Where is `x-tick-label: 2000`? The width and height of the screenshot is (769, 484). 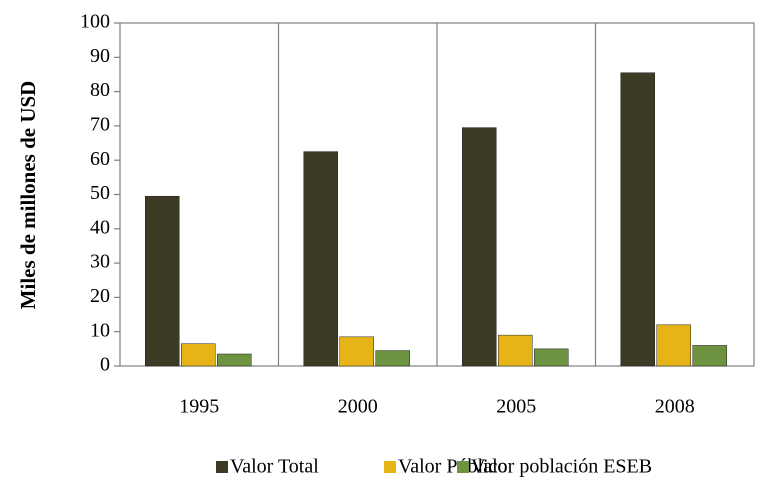 x-tick-label: 2000 is located at coordinates (358, 407).